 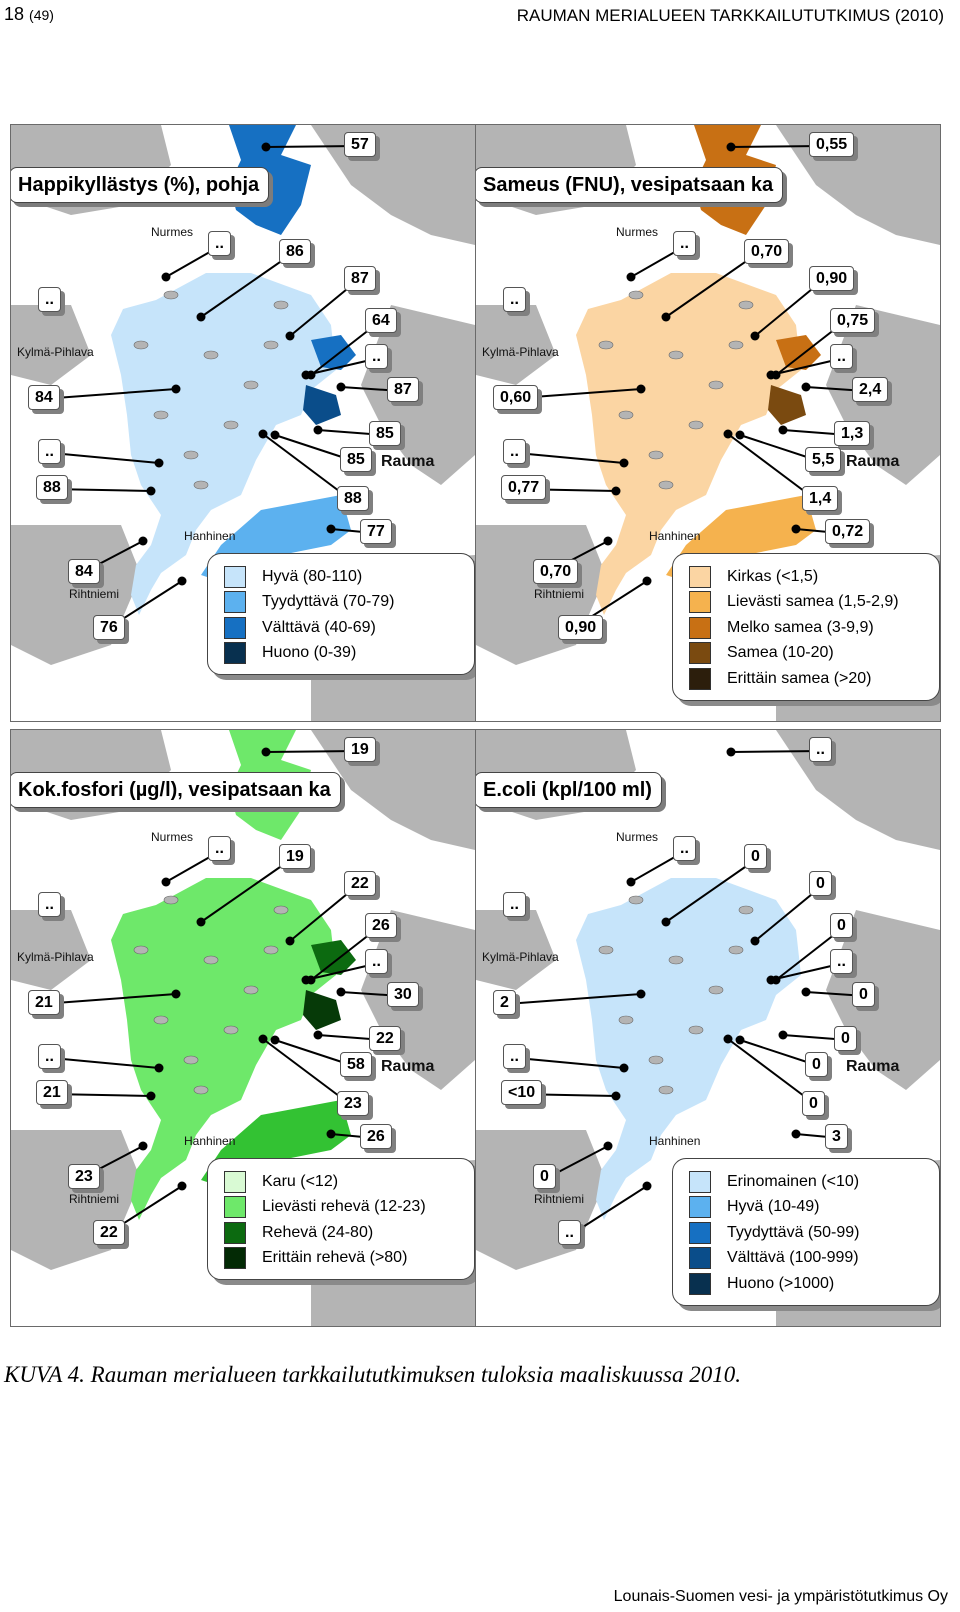 I want to click on legend-label: Kirkas (<1,5), so click(x=773, y=576).